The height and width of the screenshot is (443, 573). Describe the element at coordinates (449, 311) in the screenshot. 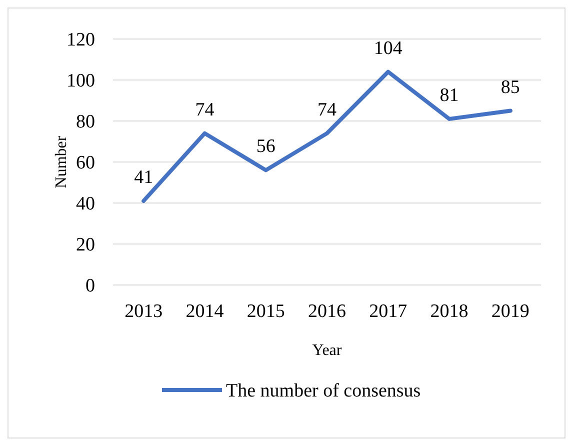

I see `x-tick-label: 2018` at that location.